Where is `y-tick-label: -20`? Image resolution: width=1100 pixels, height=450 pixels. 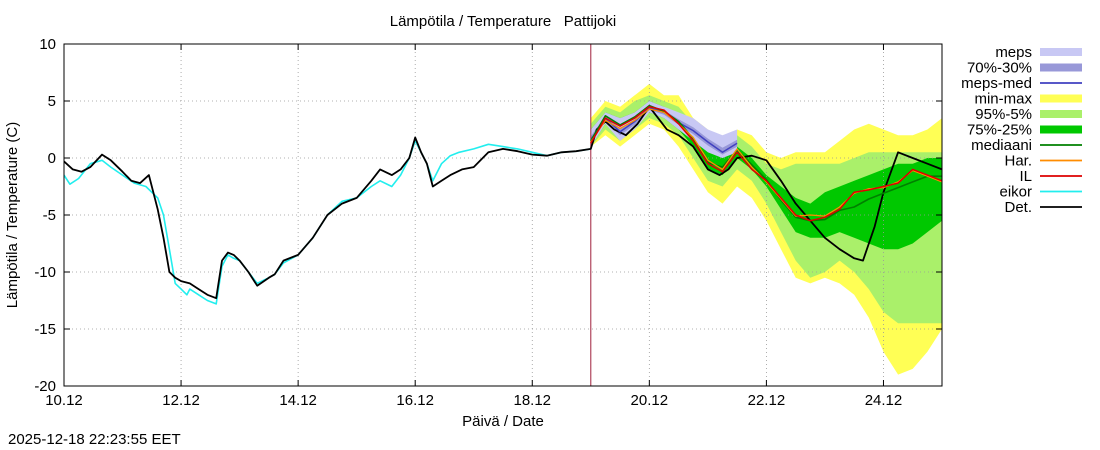
y-tick-label: -20 is located at coordinates (45, 386).